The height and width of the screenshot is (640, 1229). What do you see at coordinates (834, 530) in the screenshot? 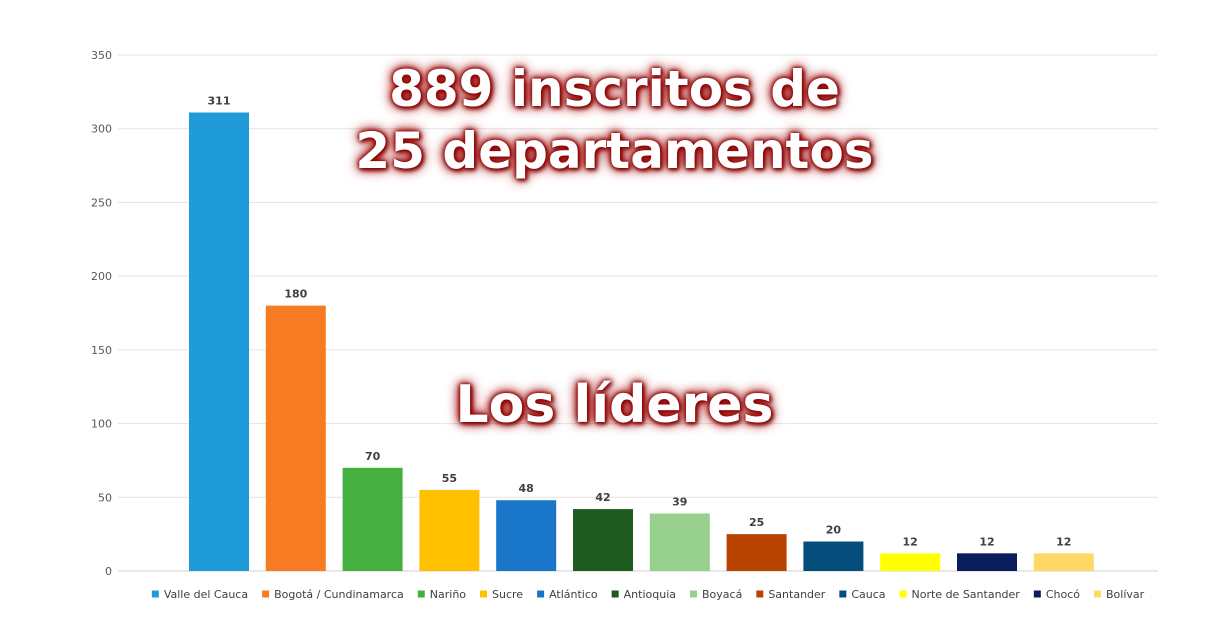
I see `data-label: 20` at bounding box center [834, 530].